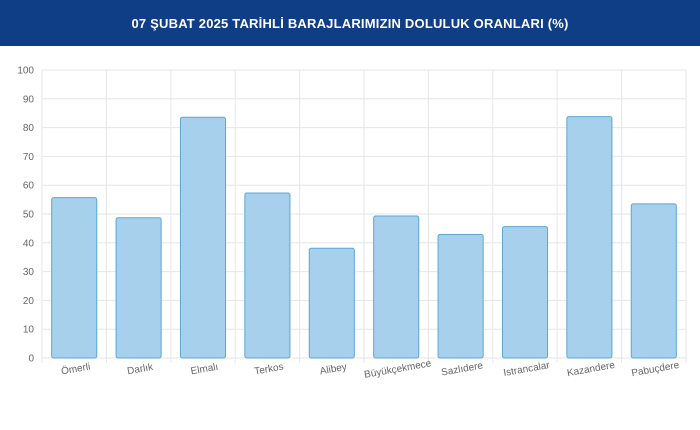 This screenshot has height=430, width=700. Describe the element at coordinates (29, 330) in the screenshot. I see `y-tick-label: 10` at that location.